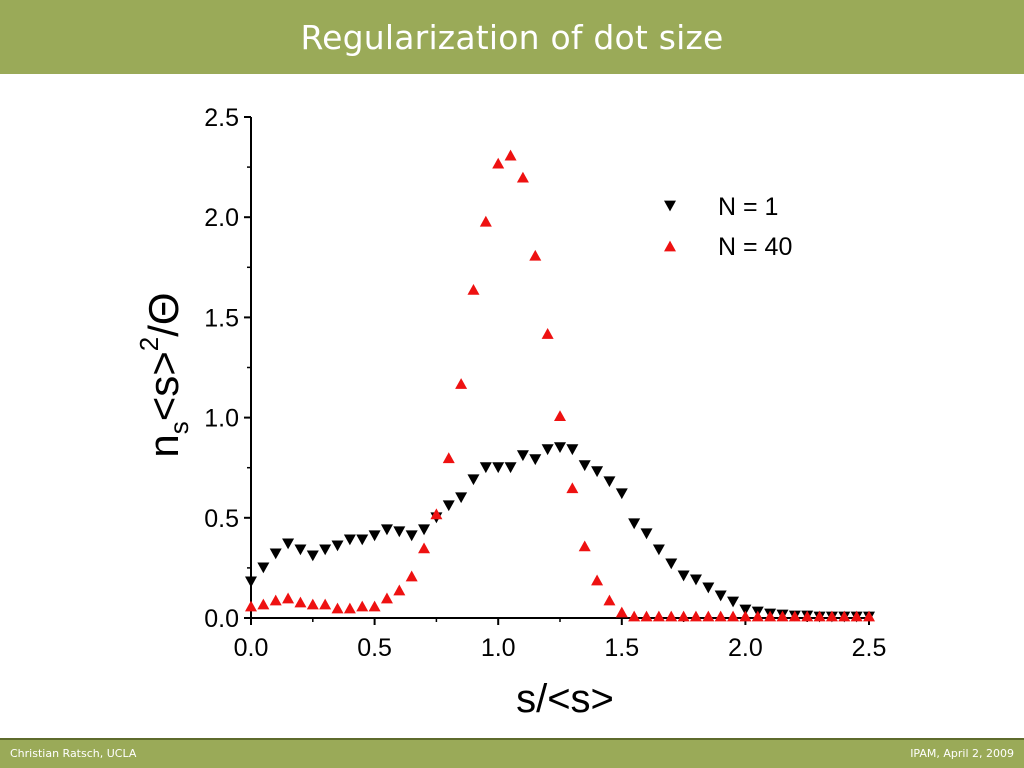 The image size is (1024, 768). I want to click on x-tick-label: 0.5, so click(374, 648).